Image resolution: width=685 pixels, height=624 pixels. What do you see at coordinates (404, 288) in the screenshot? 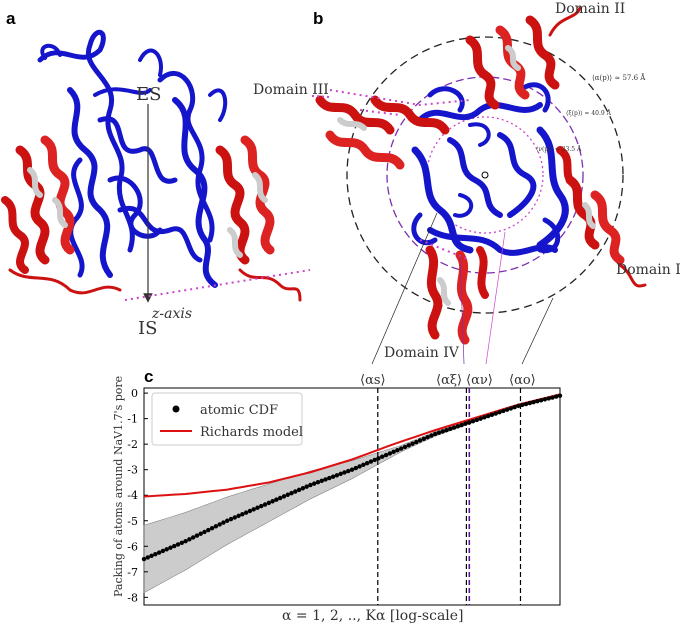
I see `connector-s` at bounding box center [404, 288].